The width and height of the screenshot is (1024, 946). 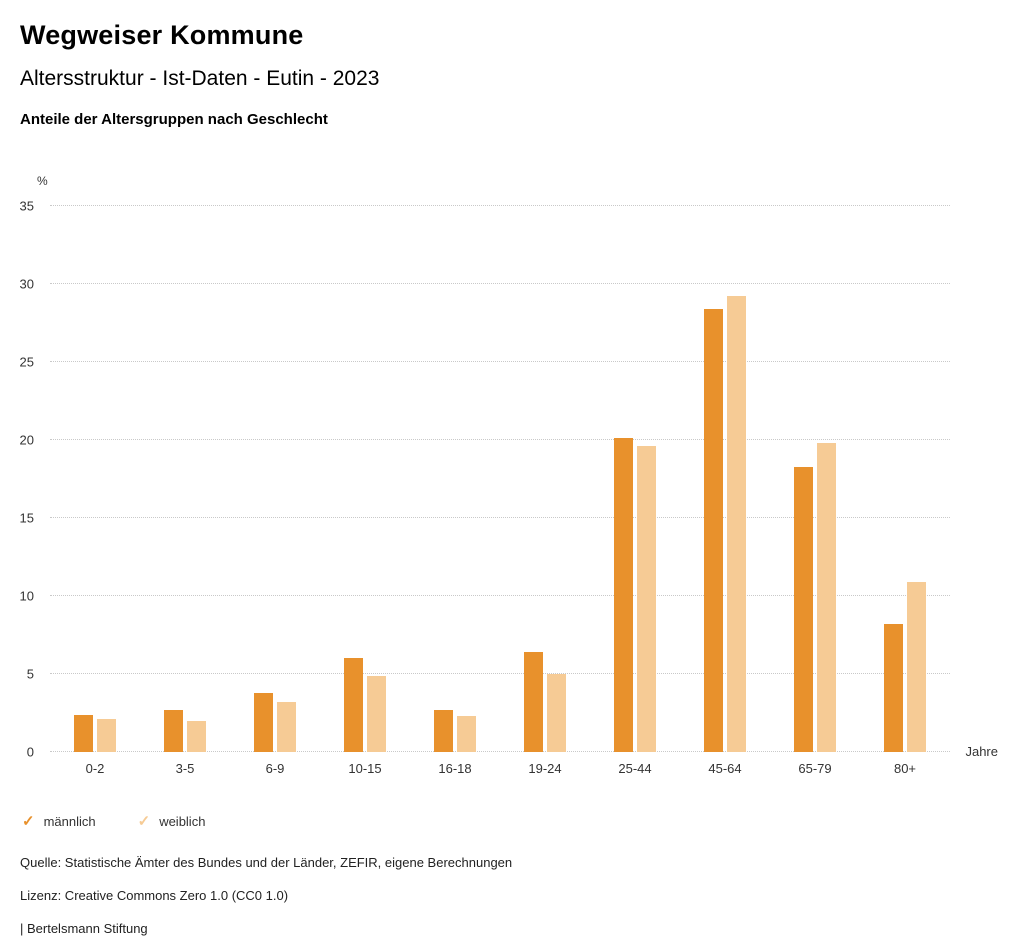 What do you see at coordinates (26, 518) in the screenshot?
I see `y-tick-label: 15` at bounding box center [26, 518].